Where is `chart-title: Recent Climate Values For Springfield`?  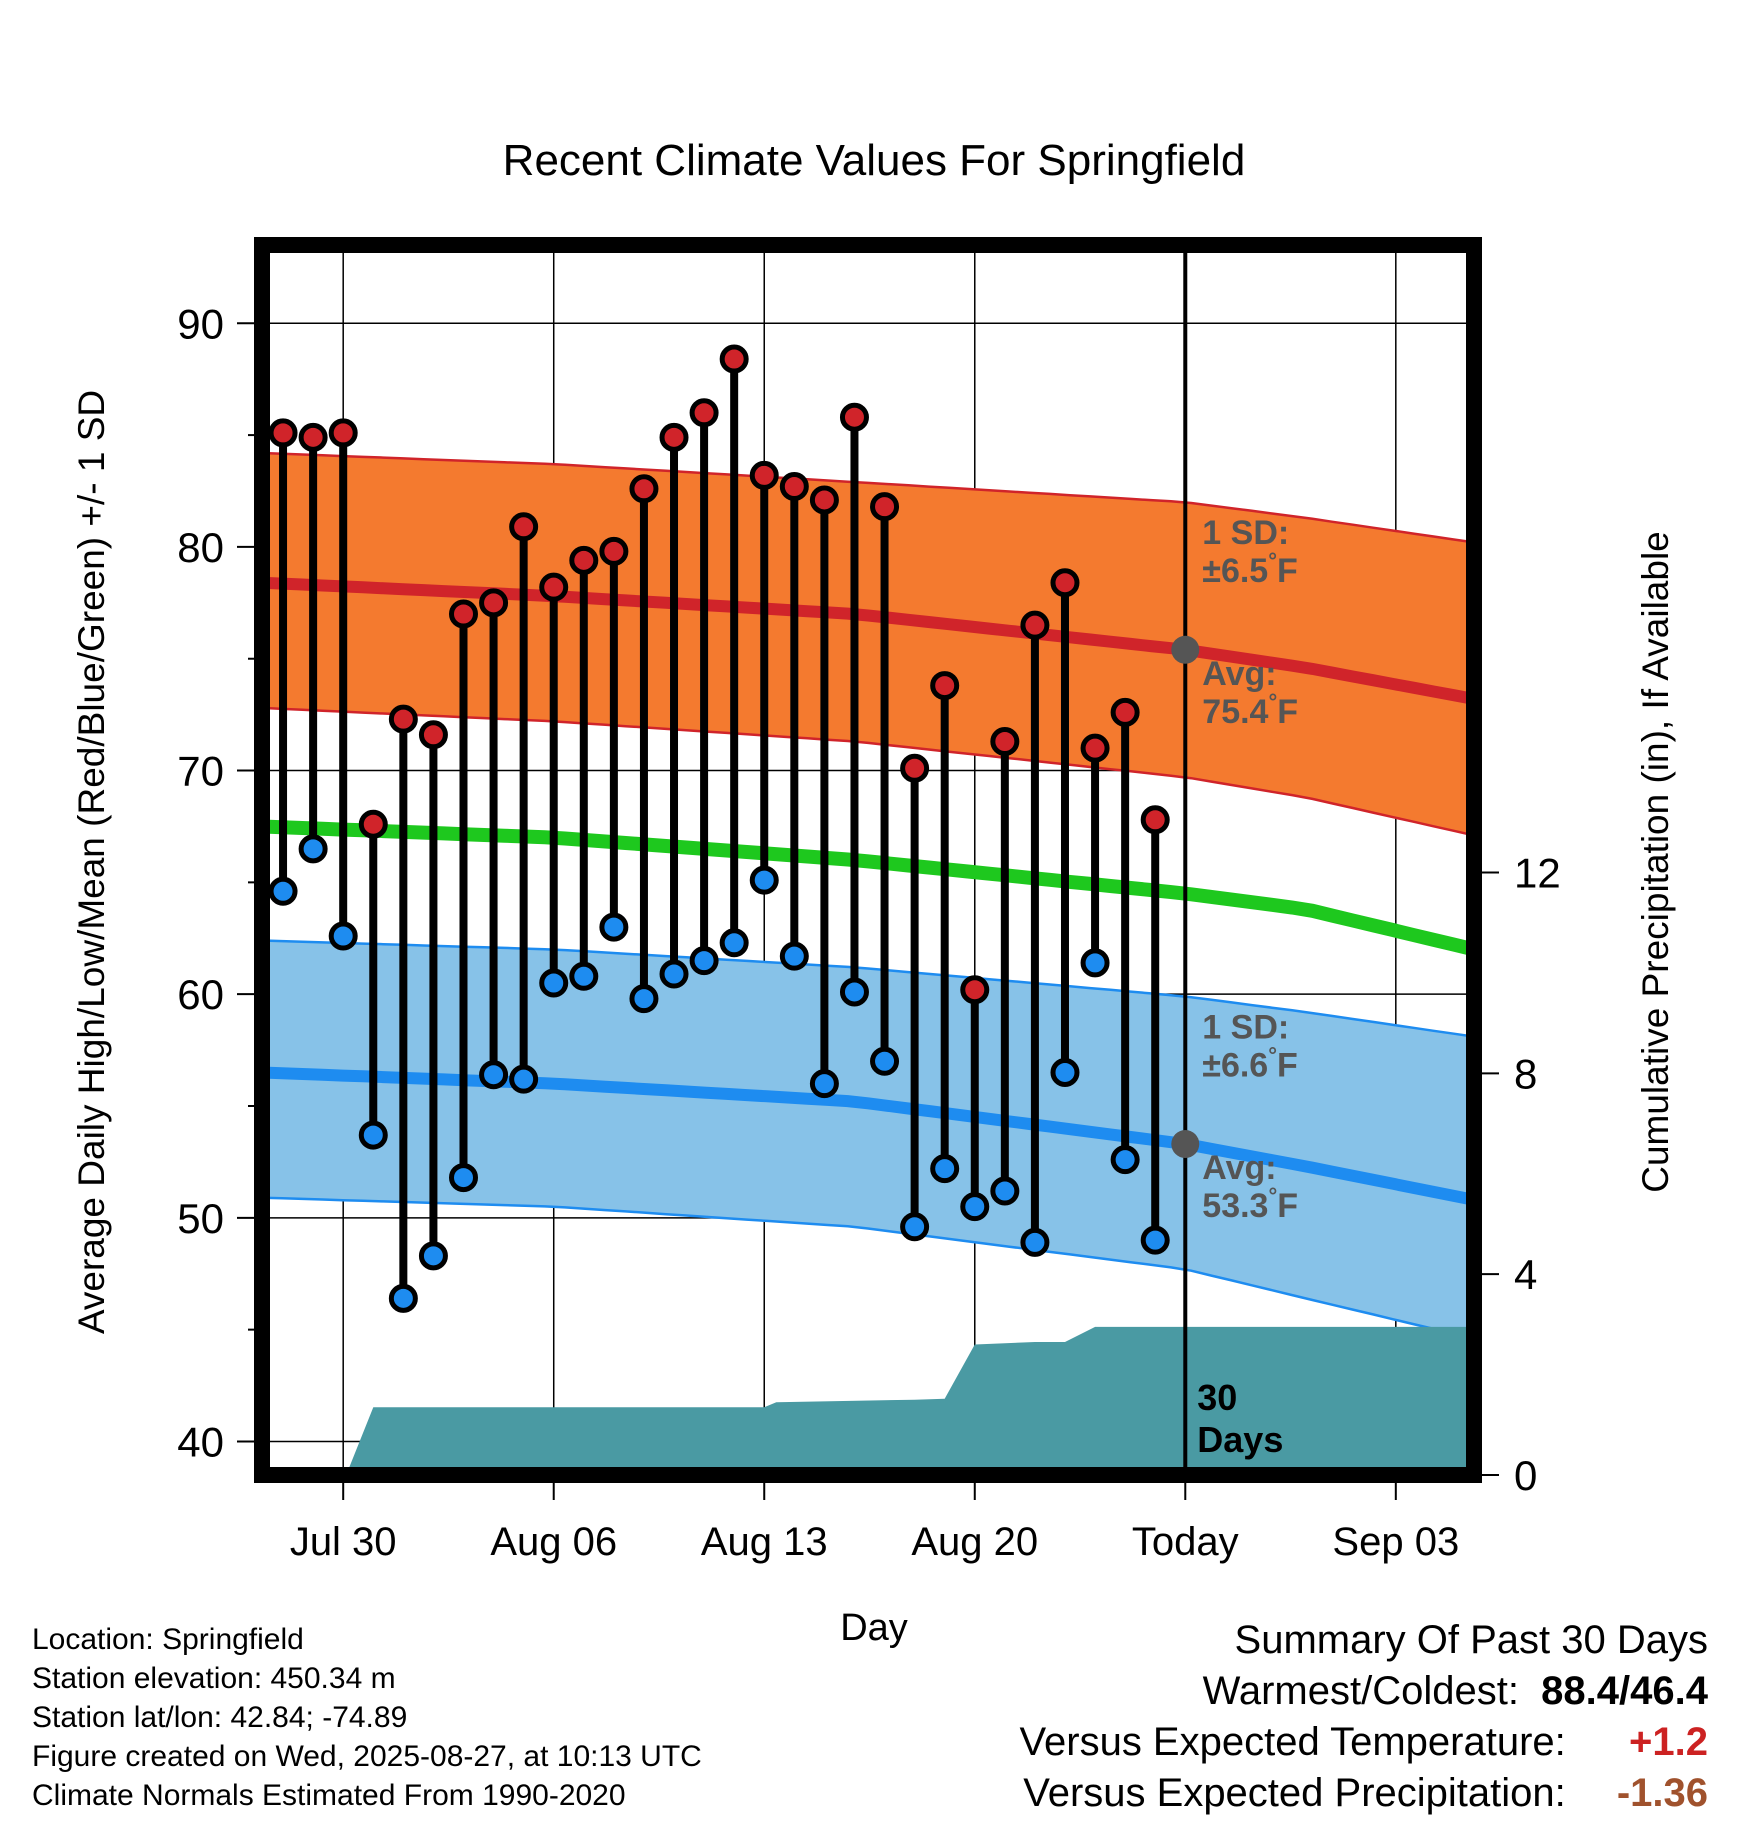 chart-title: Recent Climate Values For Springfield is located at coordinates (874, 160).